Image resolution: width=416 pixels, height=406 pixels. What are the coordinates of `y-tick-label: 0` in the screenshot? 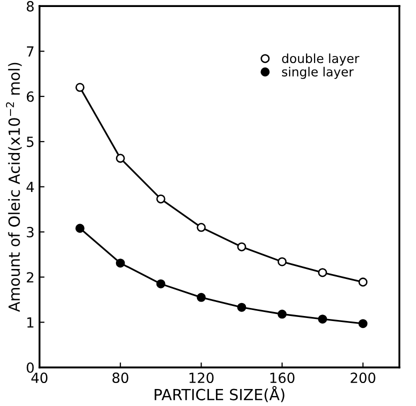 It's located at (30, 367).